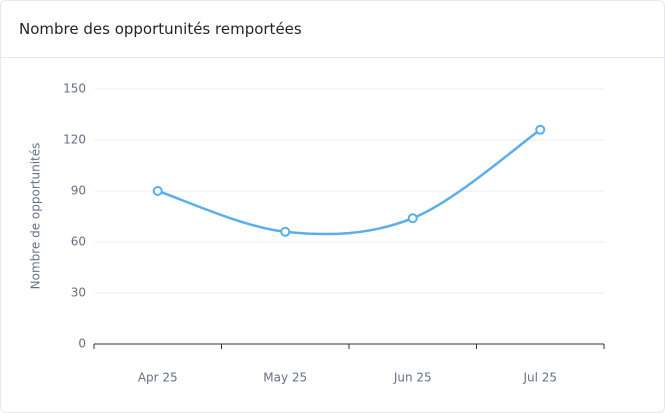  What do you see at coordinates (78, 293) in the screenshot?
I see `y-tick-label: 30` at bounding box center [78, 293].